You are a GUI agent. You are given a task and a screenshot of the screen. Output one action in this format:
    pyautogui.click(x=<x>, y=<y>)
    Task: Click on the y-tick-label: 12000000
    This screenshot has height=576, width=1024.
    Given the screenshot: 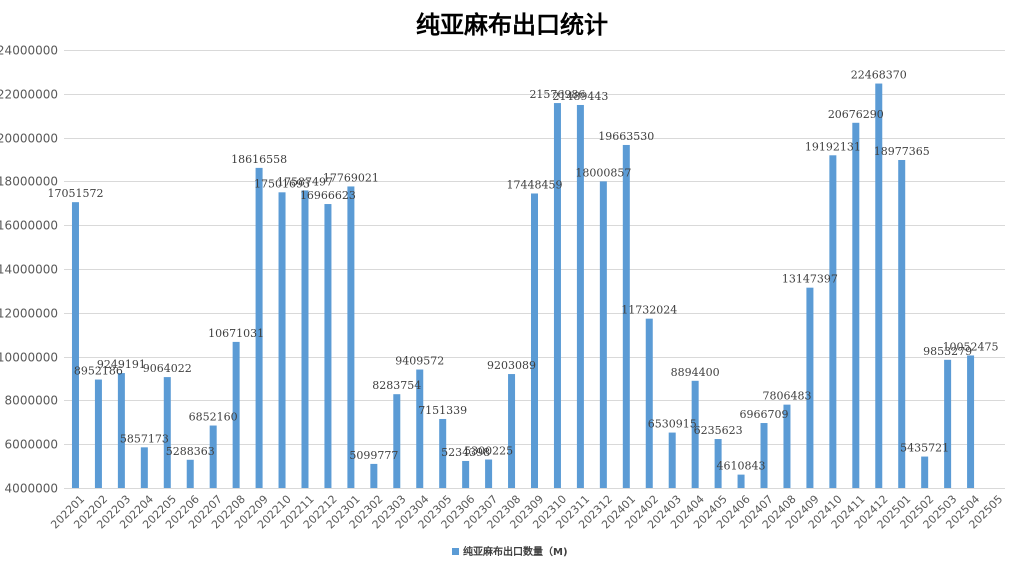 What is the action you would take?
    pyautogui.click(x=29, y=314)
    